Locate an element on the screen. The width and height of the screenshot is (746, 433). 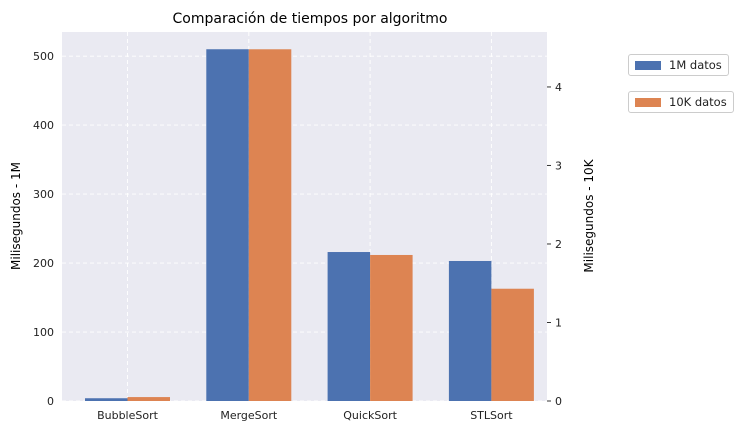
y-right-tick-label: 0 is located at coordinates (558, 401).